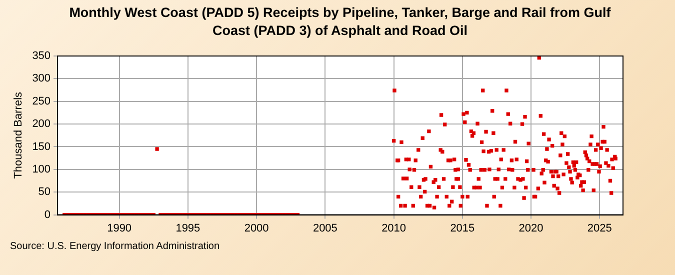 The height and width of the screenshot is (275, 675). Describe the element at coordinates (119, 228) in the screenshot. I see `x-tick-label: 1990` at that location.